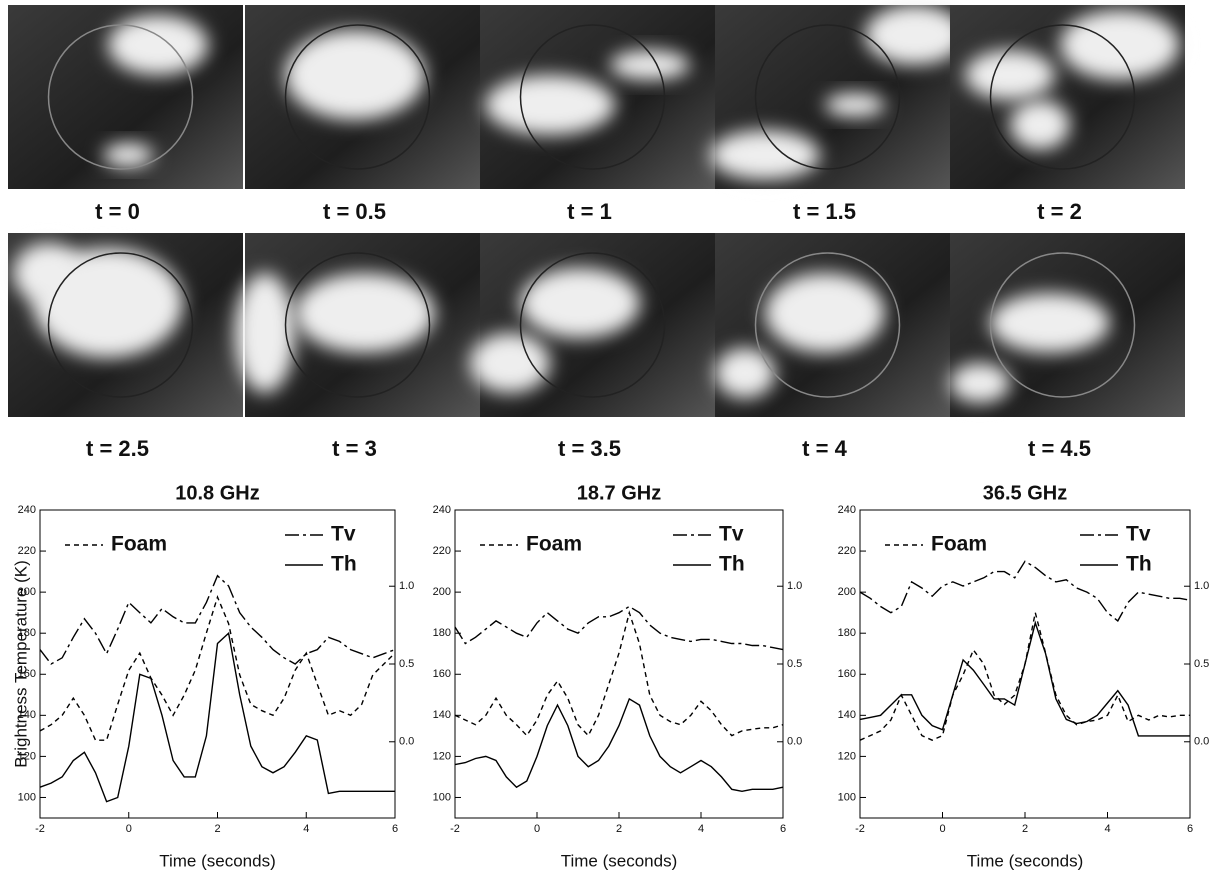  What do you see at coordinates (20, 664) in the screenshot?
I see `y-axis-label: Brightness Temperature (K)` at bounding box center [20, 664].